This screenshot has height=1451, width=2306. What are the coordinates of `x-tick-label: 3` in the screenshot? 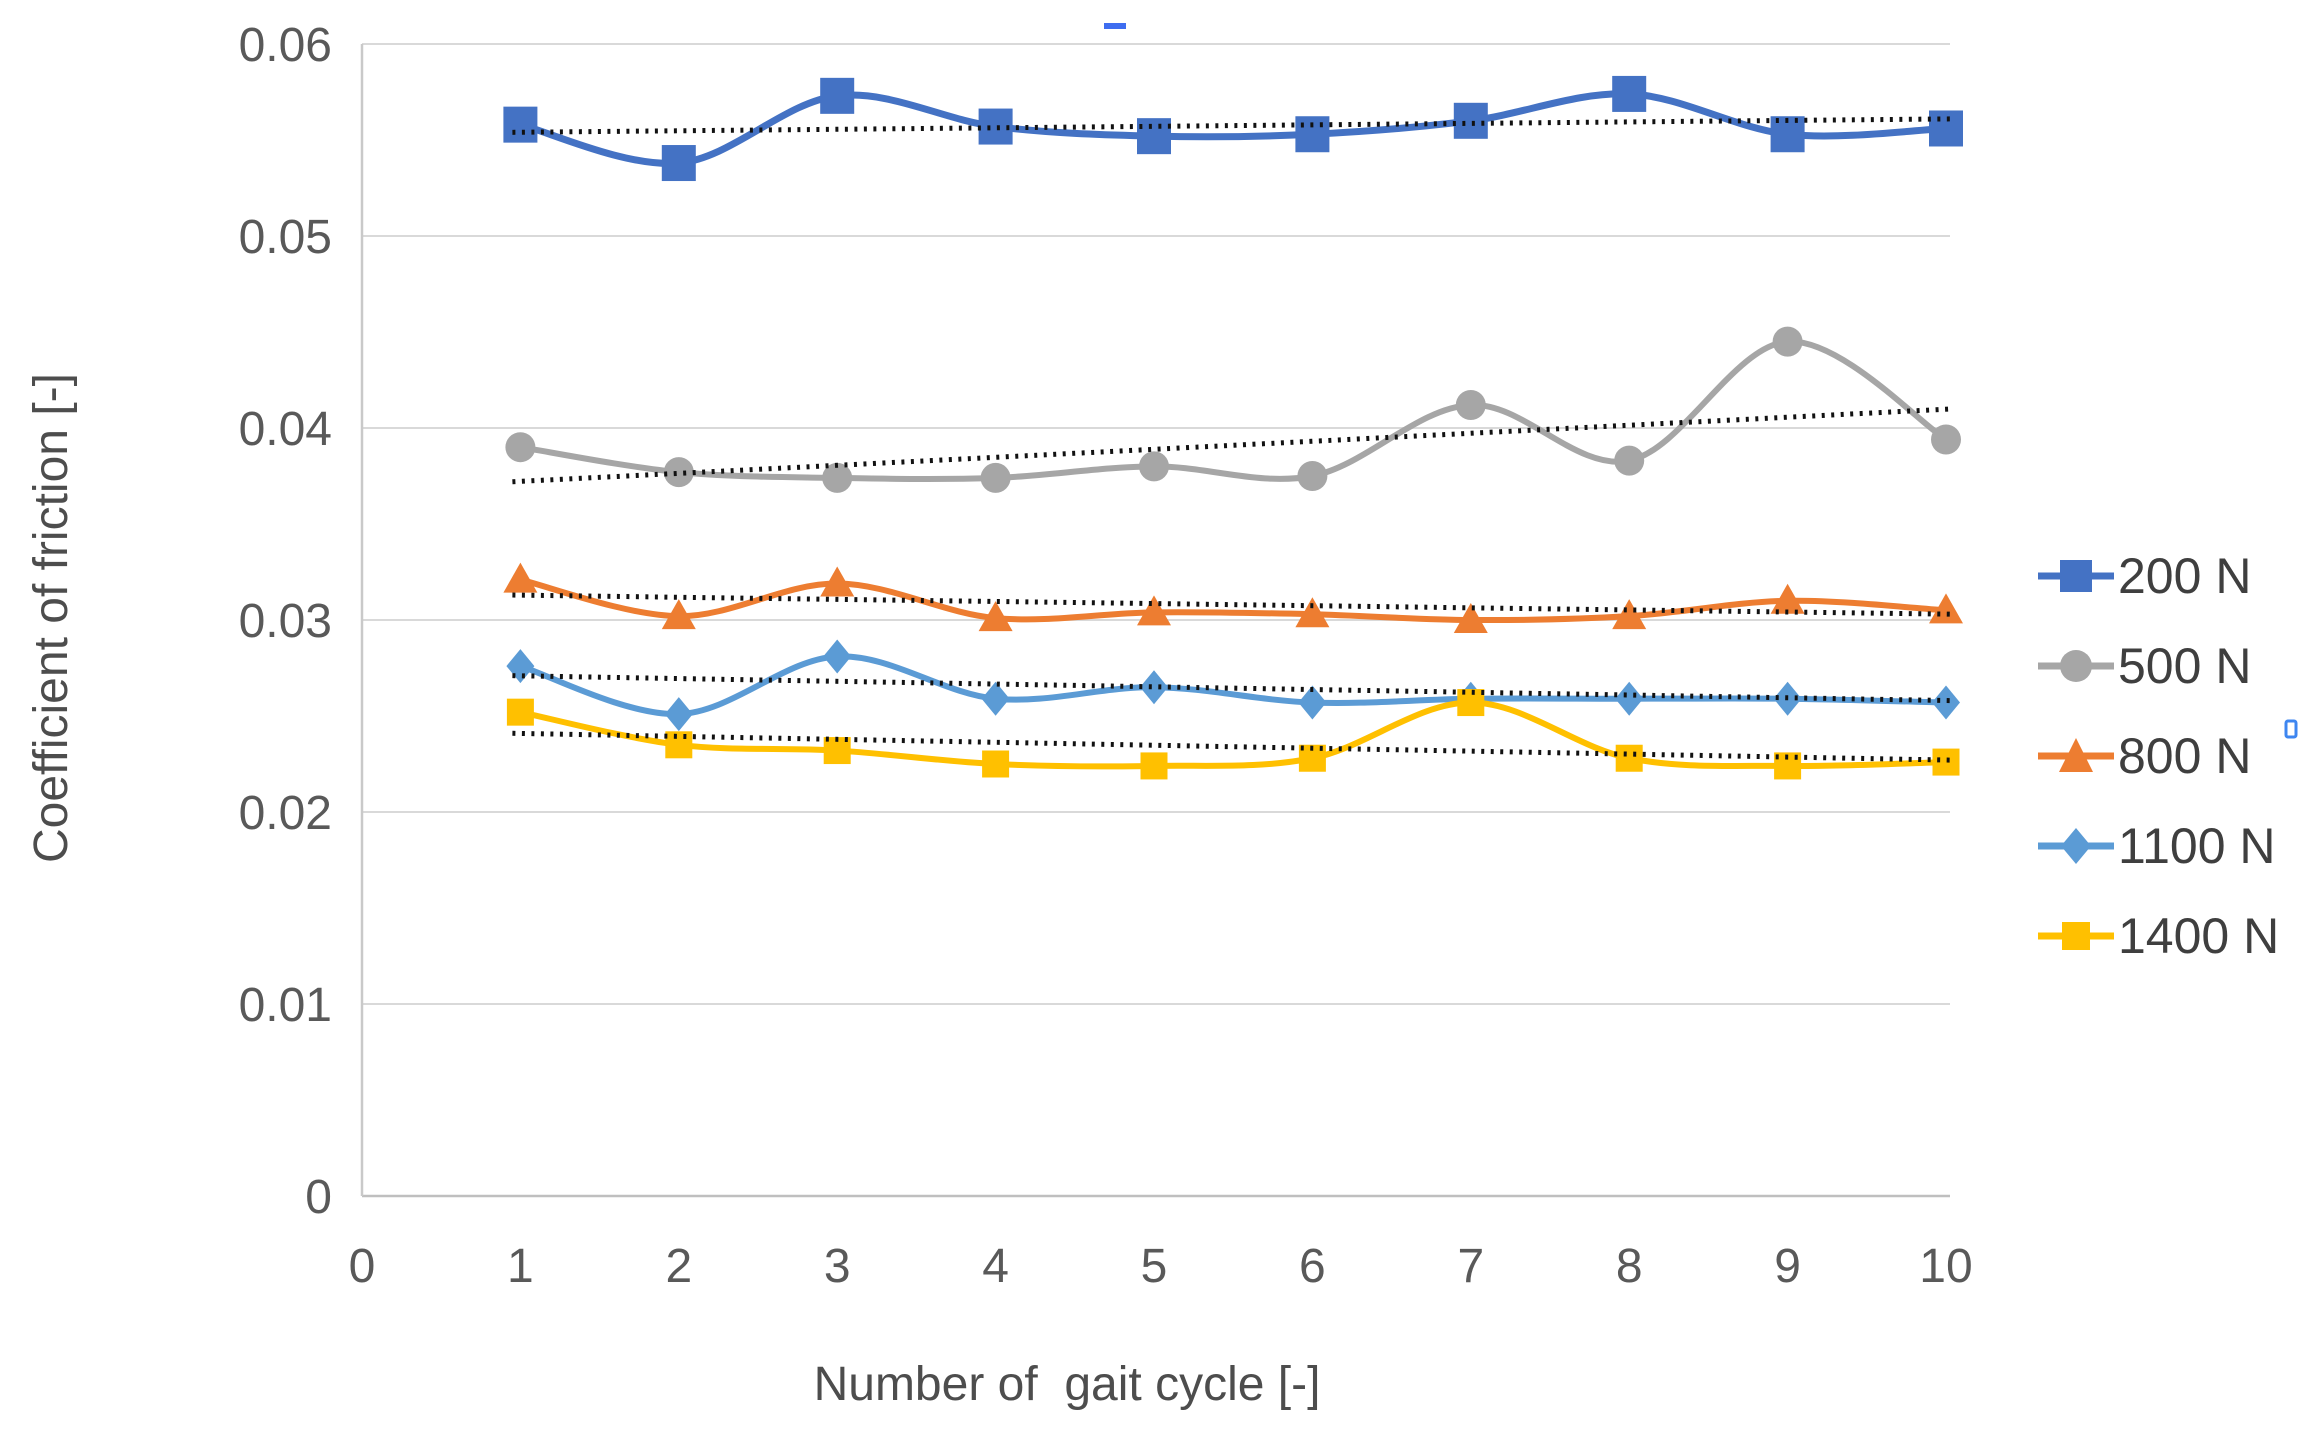 It's located at (837, 1266).